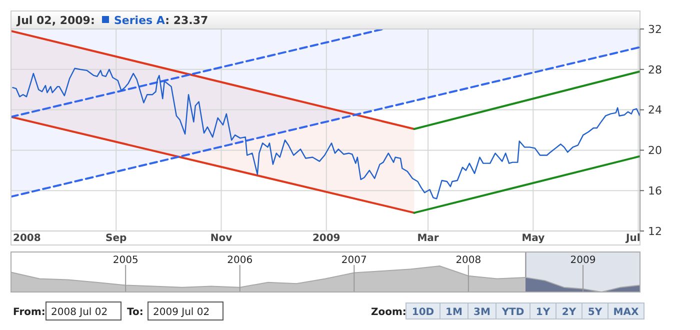  What do you see at coordinates (655, 191) in the screenshot?
I see `y-tick-label: 16` at bounding box center [655, 191].